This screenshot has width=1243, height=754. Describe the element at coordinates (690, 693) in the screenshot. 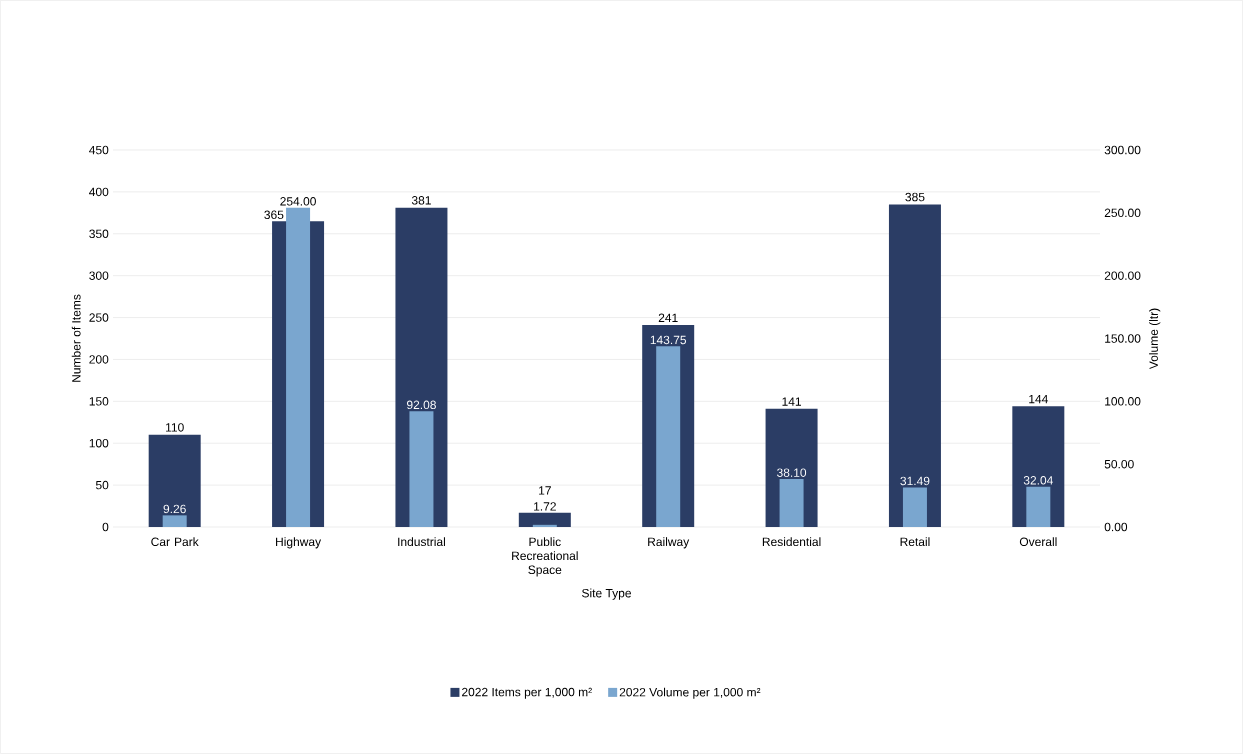

I see `legend-label: 2022 Volume per 1,000 m²` at that location.